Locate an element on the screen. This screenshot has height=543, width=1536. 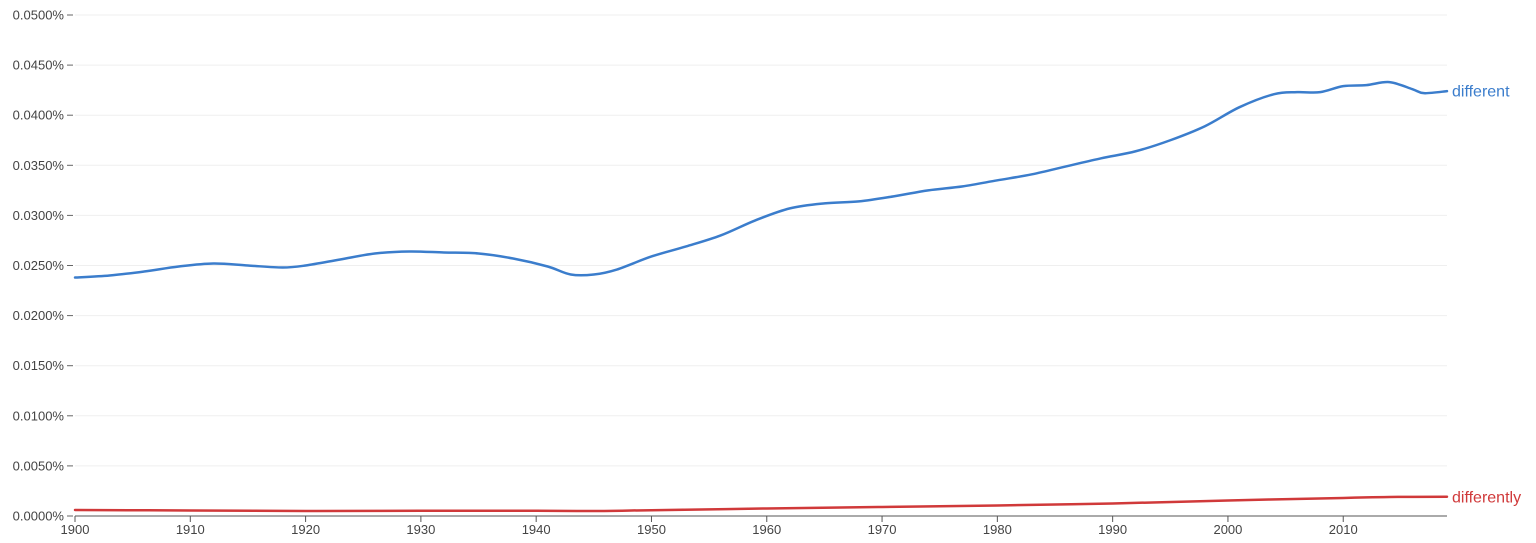
x-tick-label: 1990 is located at coordinates (1112, 529).